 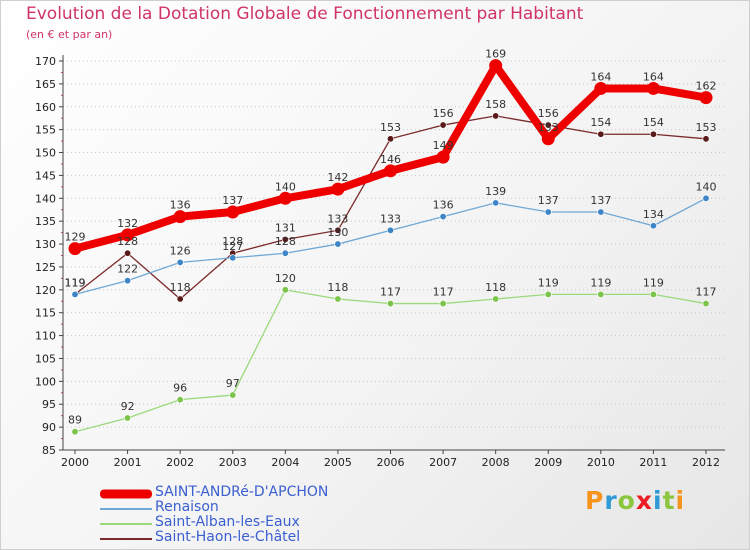 I want to click on data-label: 169, so click(x=495, y=54).